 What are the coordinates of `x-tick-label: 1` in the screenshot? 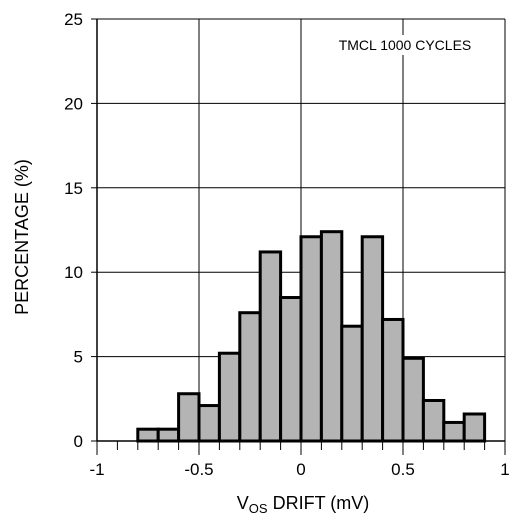 It's located at (504, 469).